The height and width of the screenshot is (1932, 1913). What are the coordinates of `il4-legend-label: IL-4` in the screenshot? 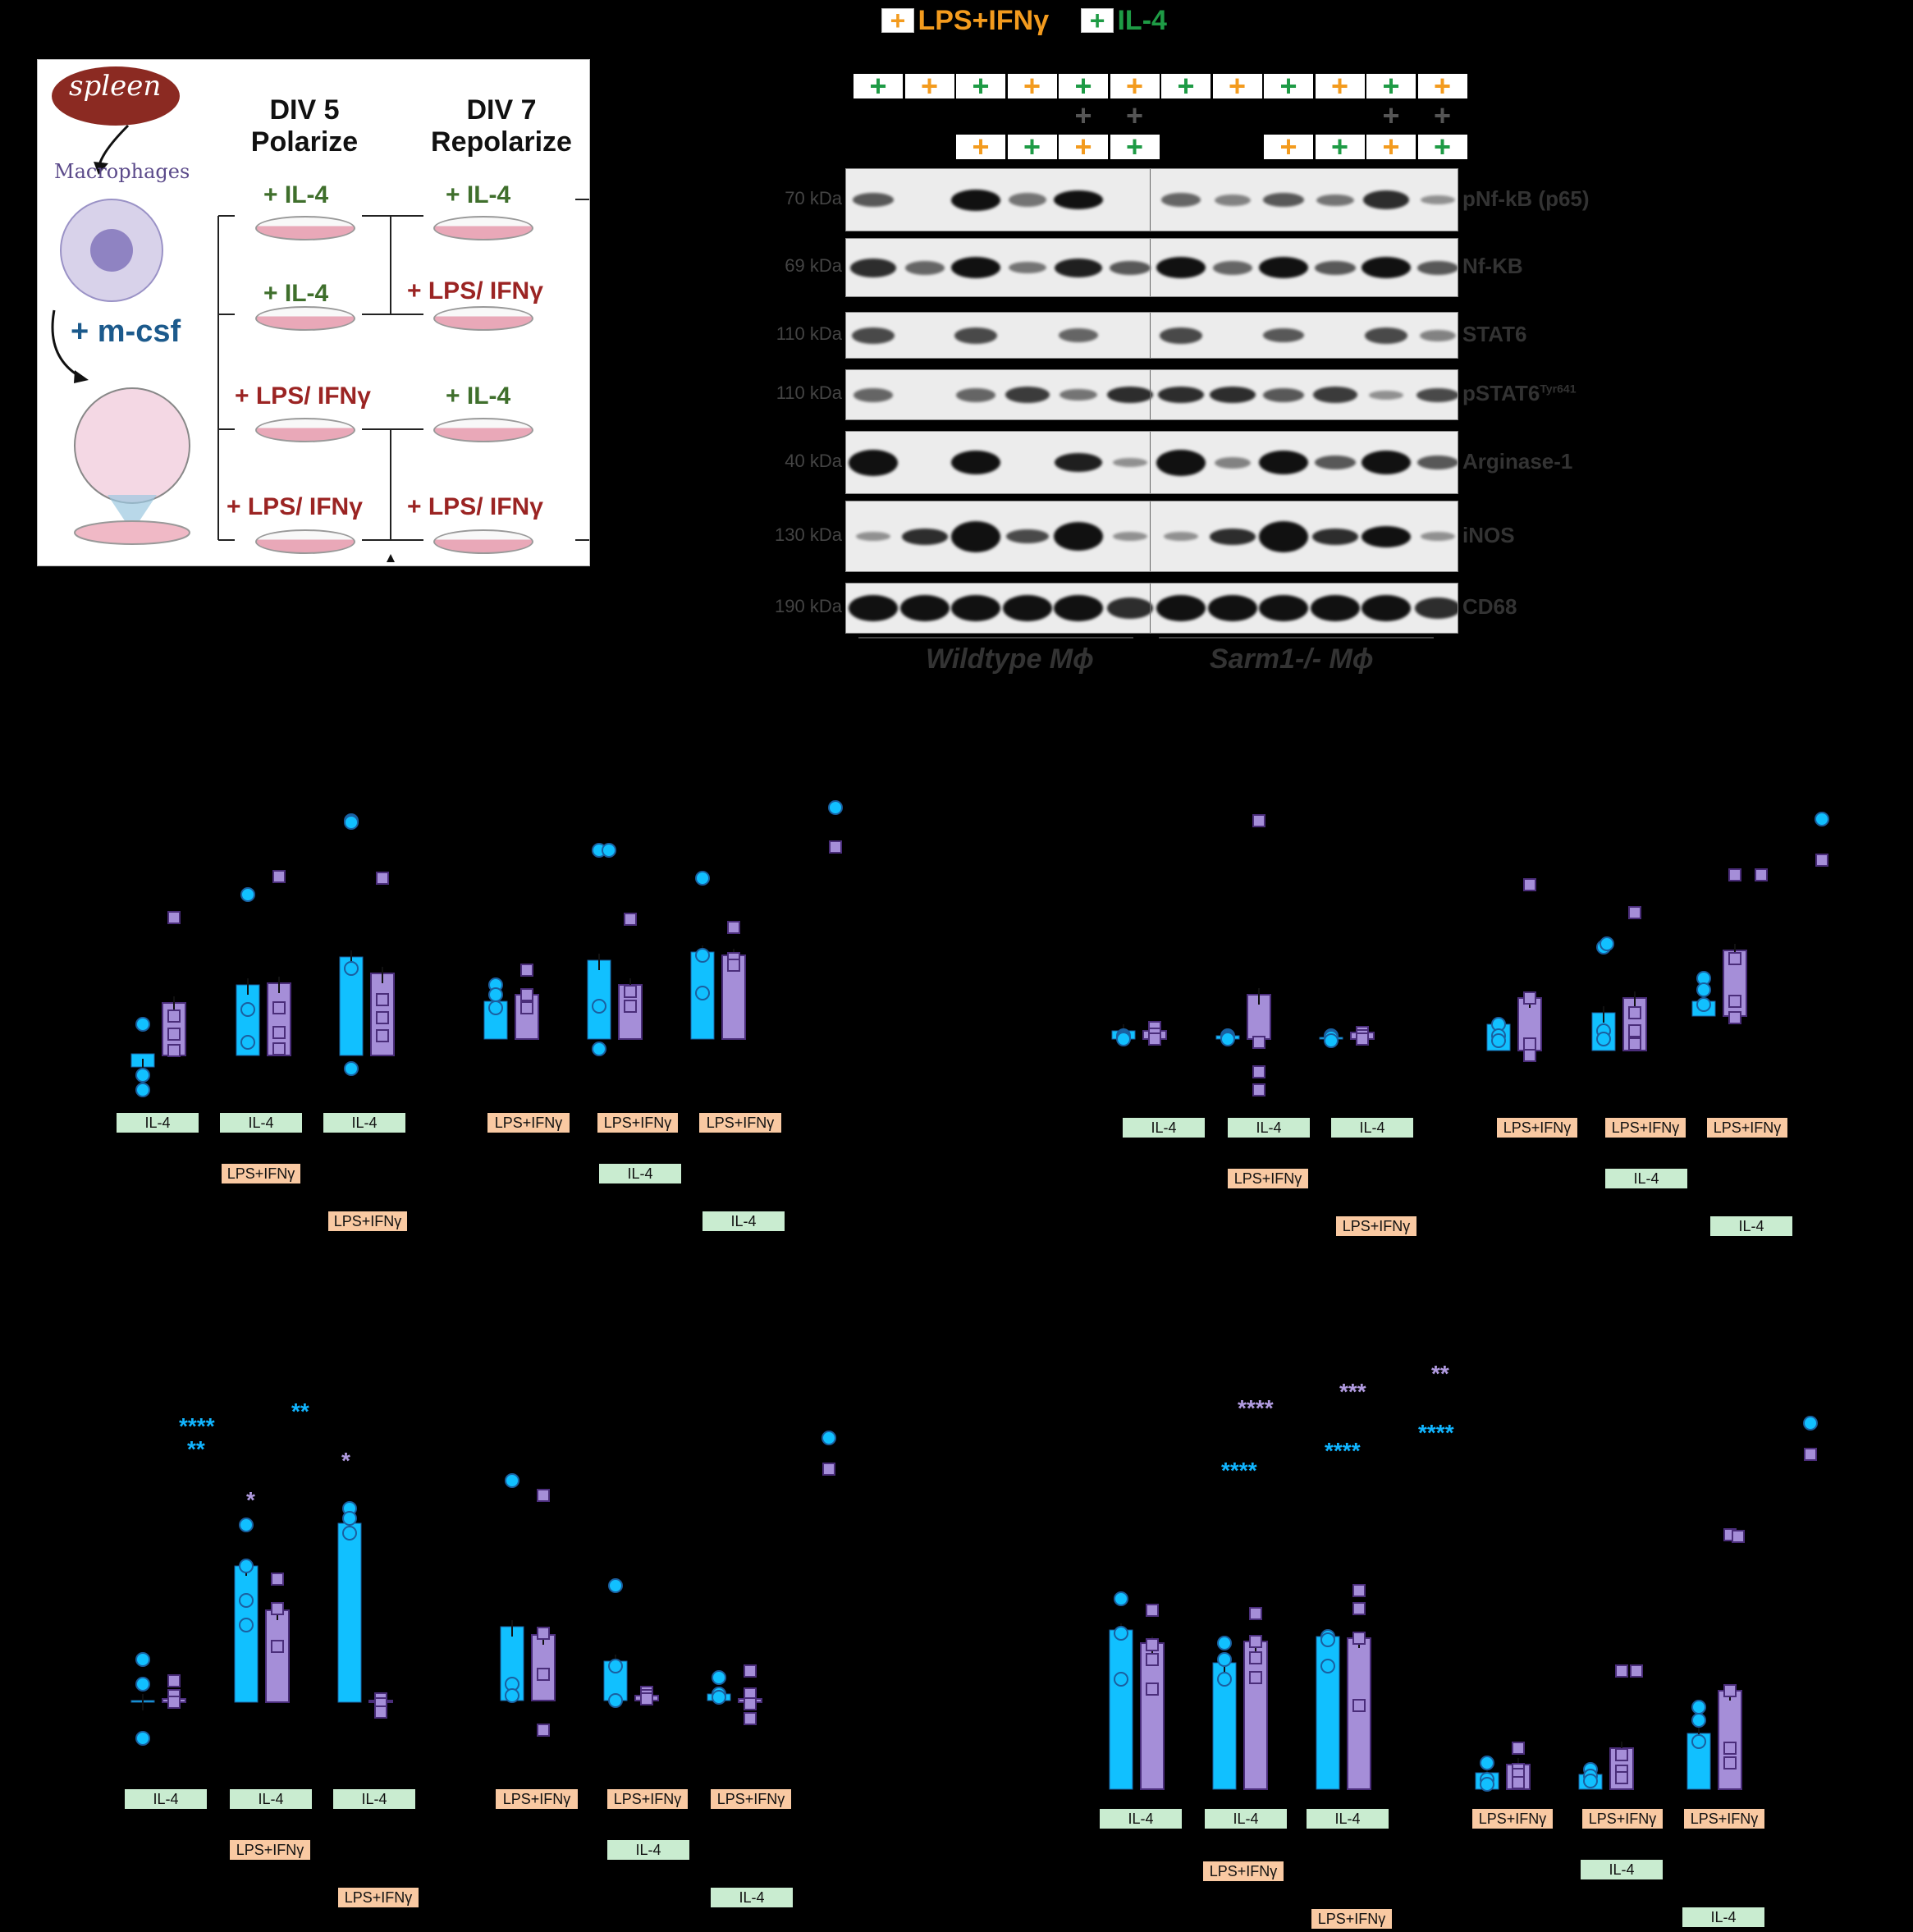 It's located at (1142, 20).